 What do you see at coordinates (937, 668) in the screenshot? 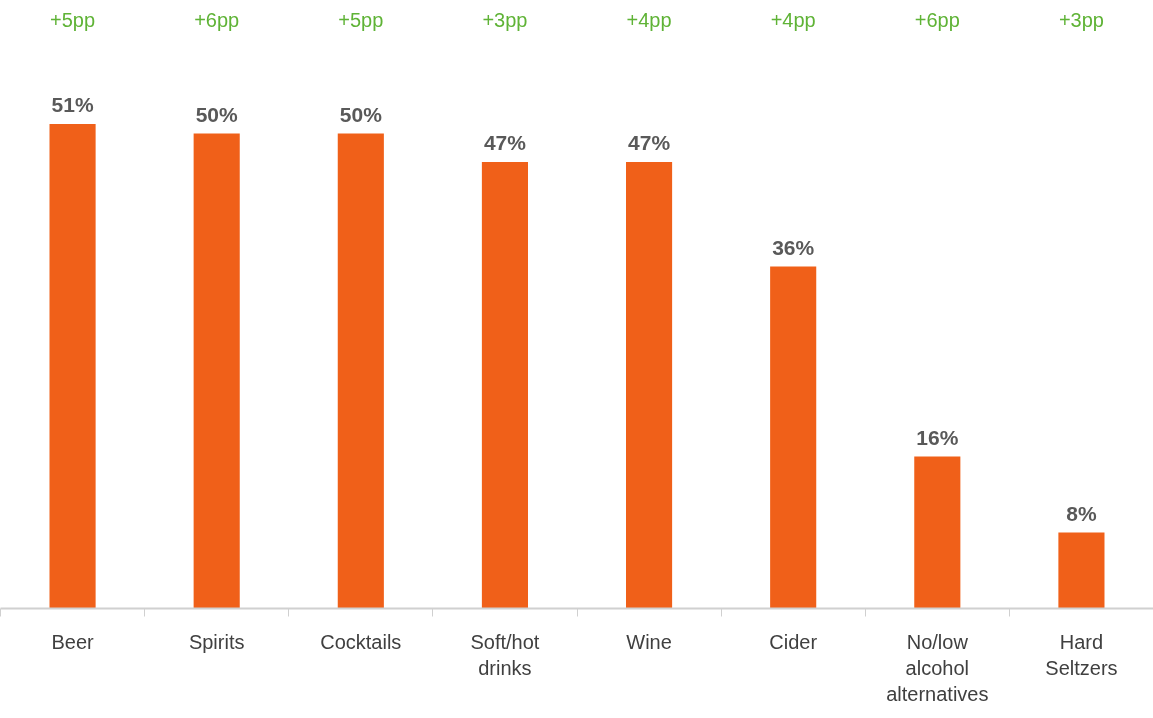
I see `x-tick-label: No/low alcohol alternatives` at bounding box center [937, 668].